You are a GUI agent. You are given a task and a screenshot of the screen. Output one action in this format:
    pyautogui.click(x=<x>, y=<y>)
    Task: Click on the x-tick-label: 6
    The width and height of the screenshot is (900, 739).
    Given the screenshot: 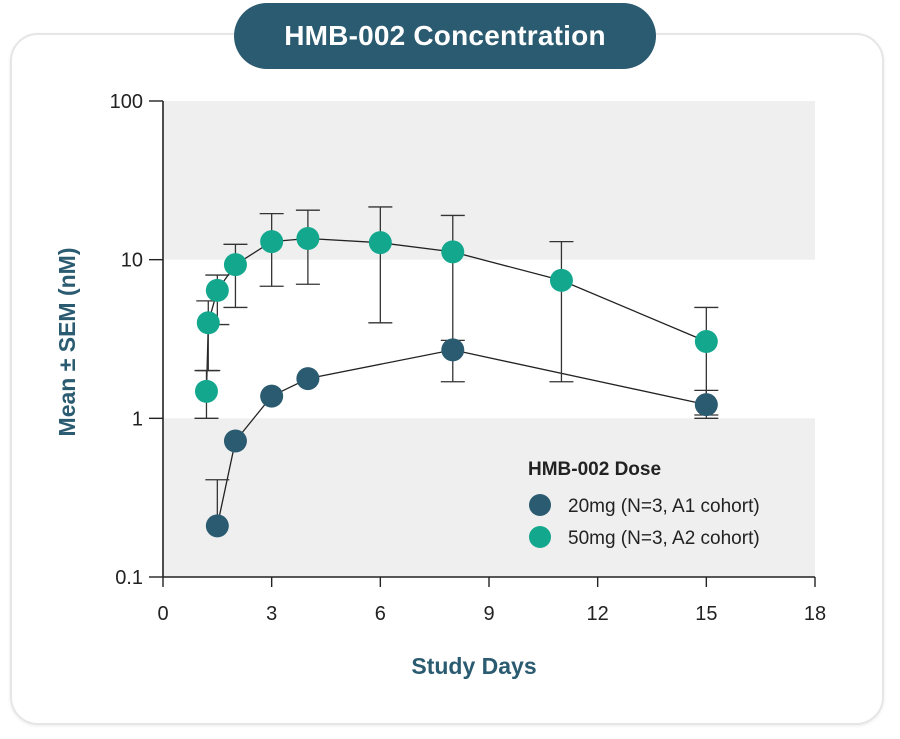 What is the action you would take?
    pyautogui.click(x=380, y=614)
    